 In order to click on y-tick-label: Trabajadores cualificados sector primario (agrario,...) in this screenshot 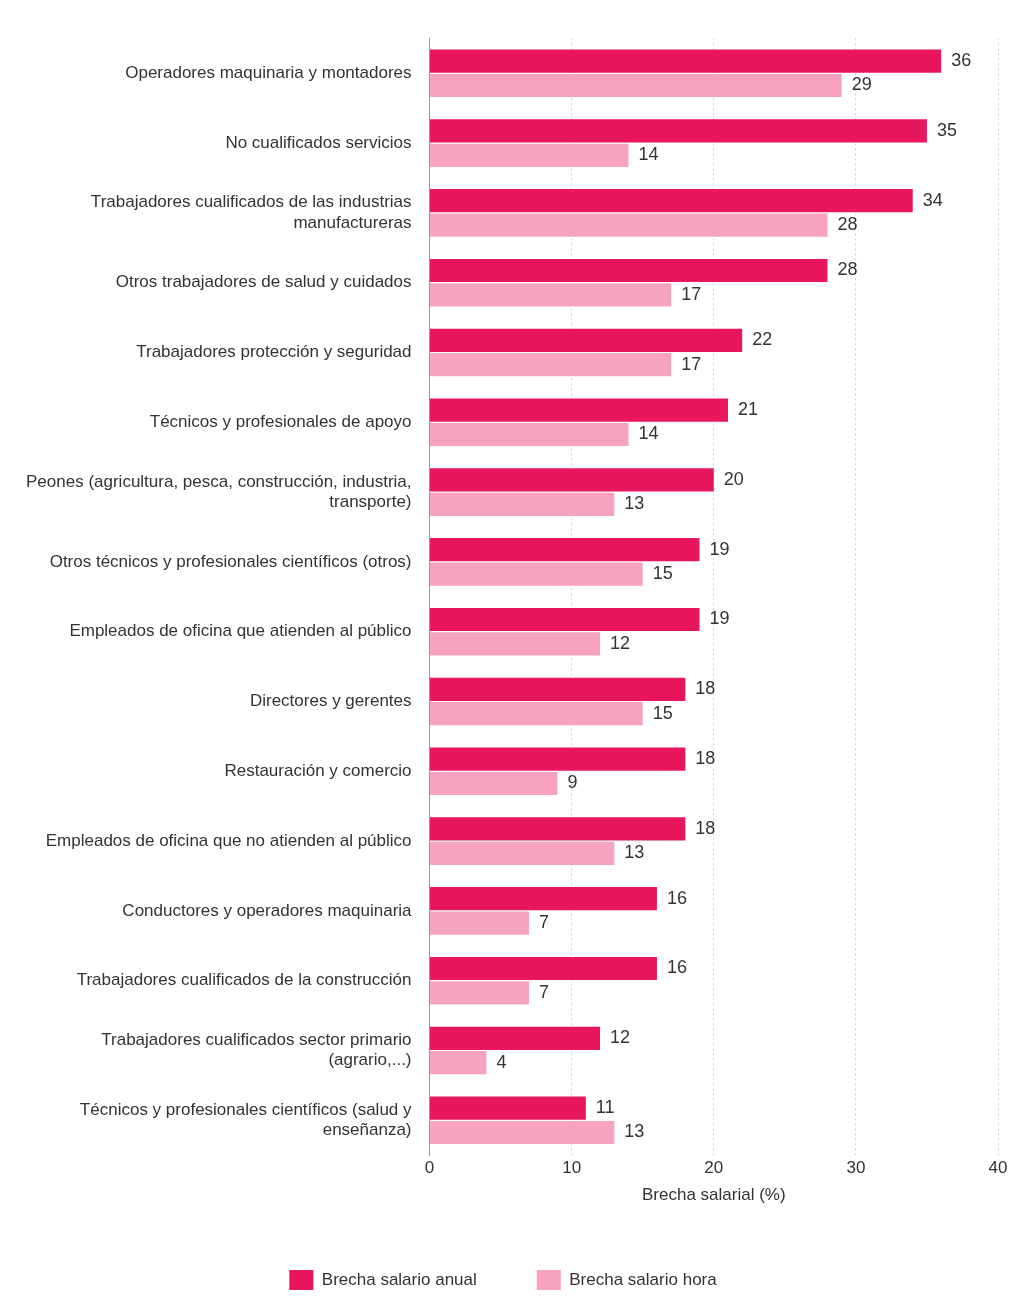, I will do `click(256, 1049)`.